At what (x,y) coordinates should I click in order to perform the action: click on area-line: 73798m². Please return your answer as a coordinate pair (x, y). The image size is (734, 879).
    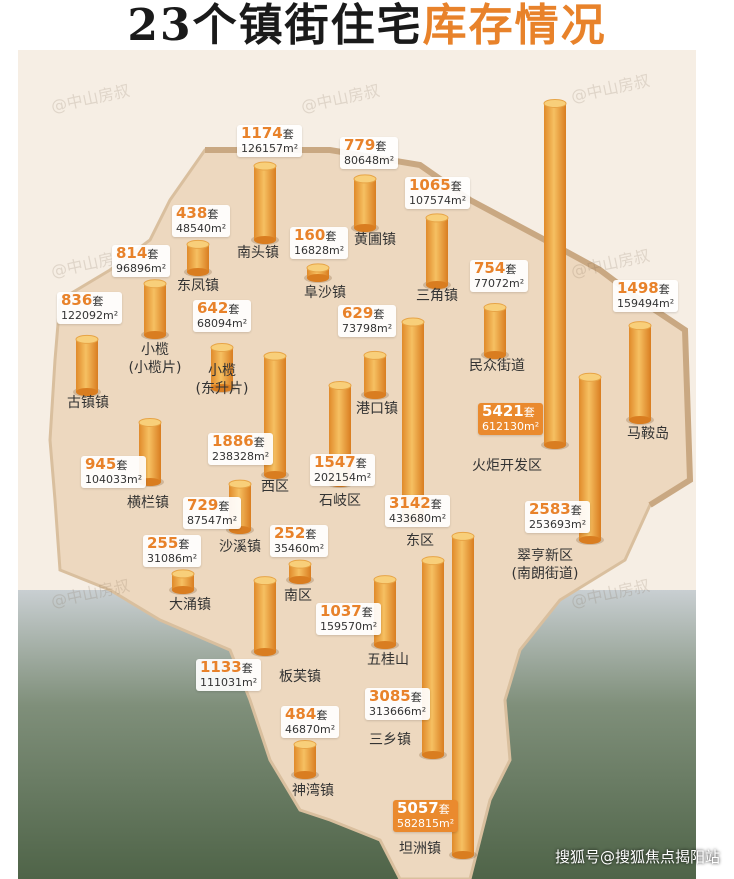
    Looking at the image, I should click on (367, 329).